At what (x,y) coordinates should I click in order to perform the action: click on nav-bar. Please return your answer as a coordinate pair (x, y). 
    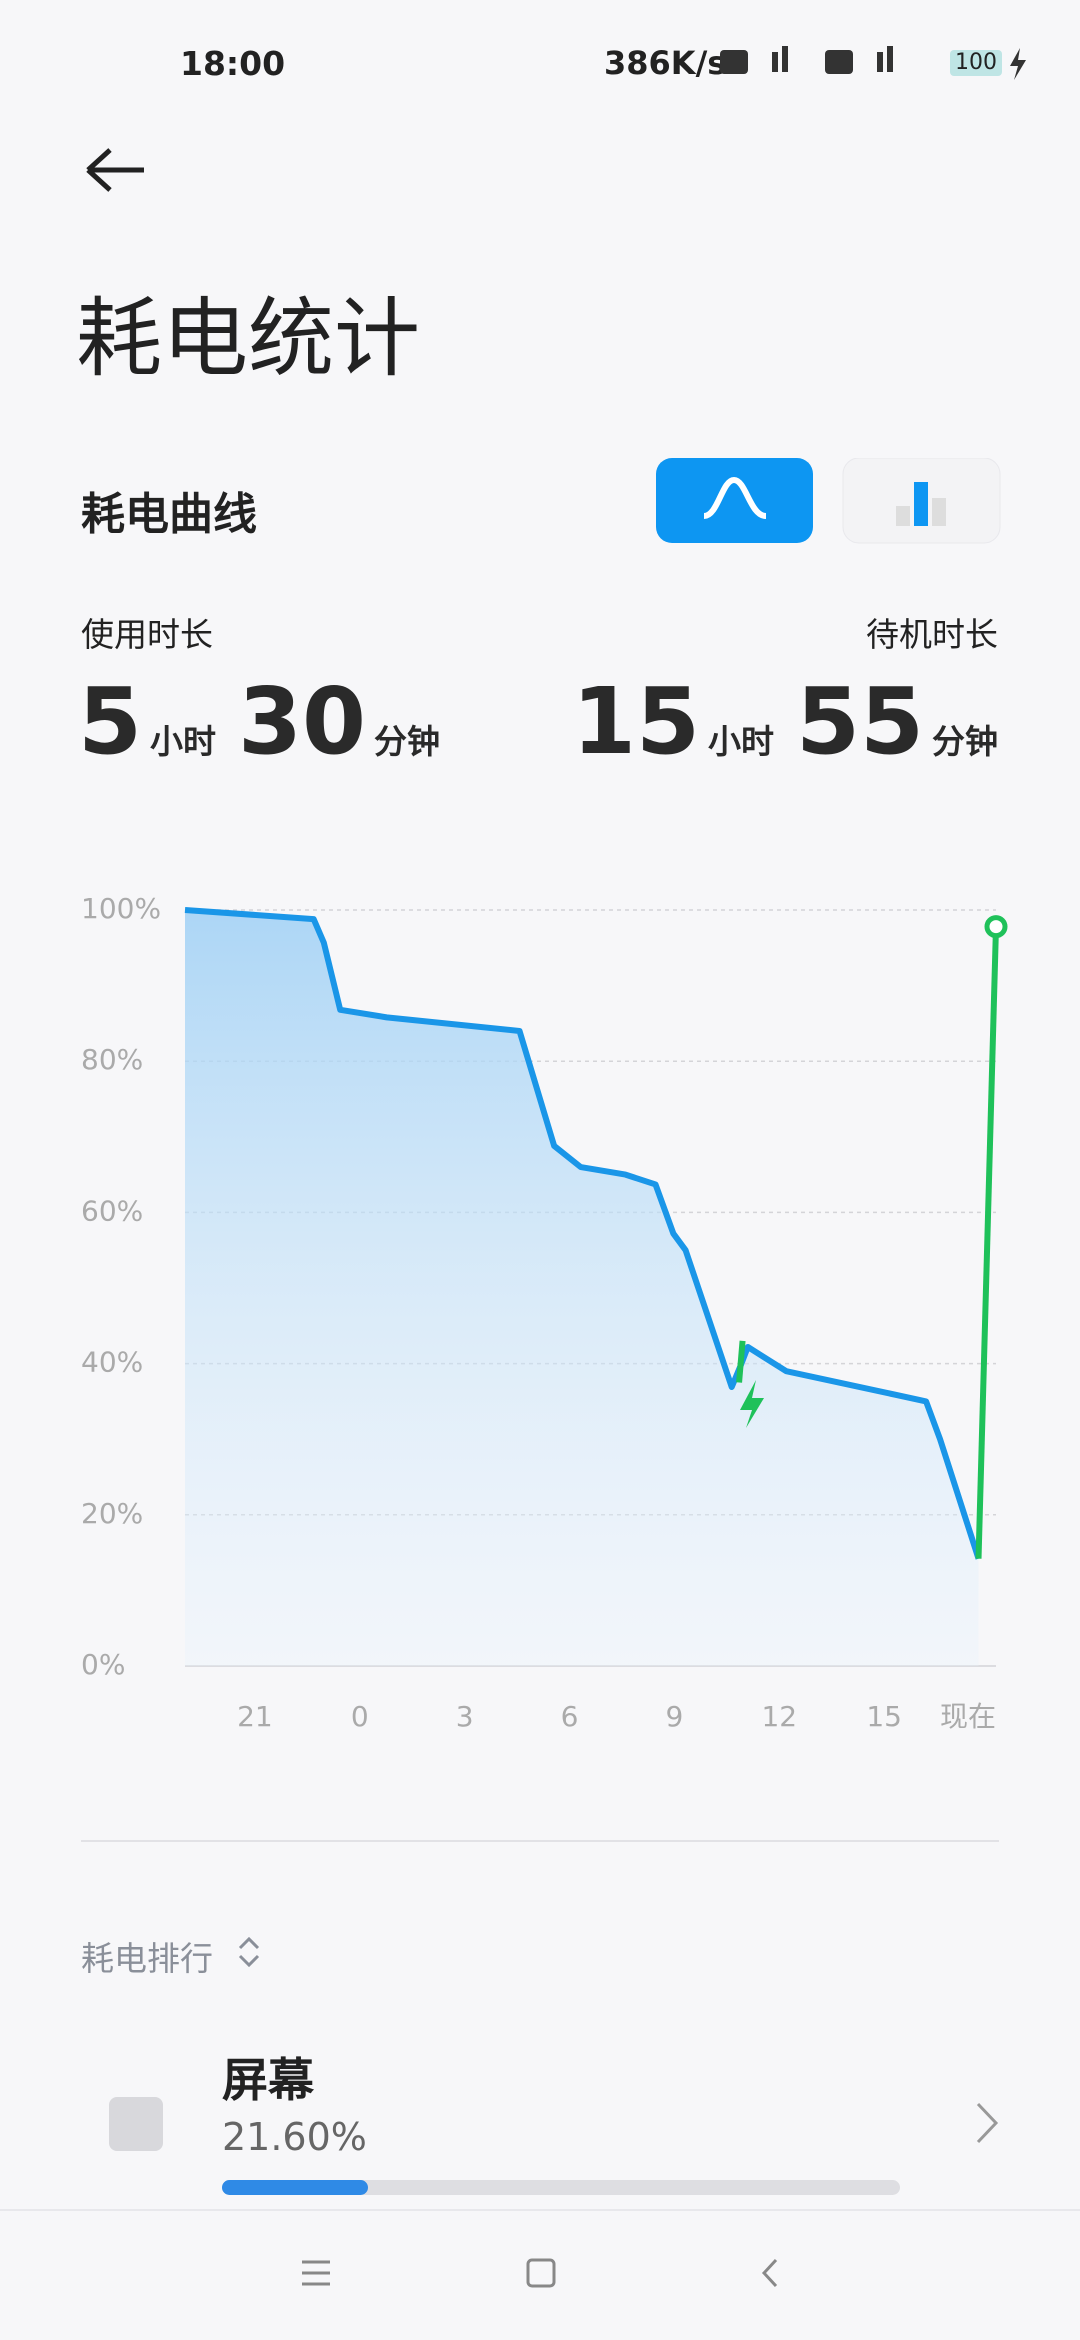
    Looking at the image, I should click on (540, 2273).